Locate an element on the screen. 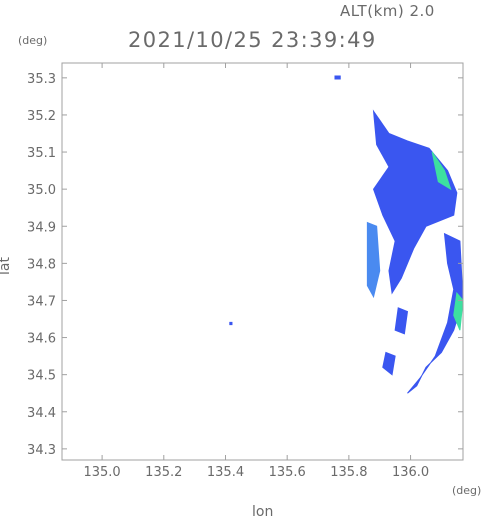 The image size is (491, 521). x-tick-label: 135.0 is located at coordinates (101, 472).